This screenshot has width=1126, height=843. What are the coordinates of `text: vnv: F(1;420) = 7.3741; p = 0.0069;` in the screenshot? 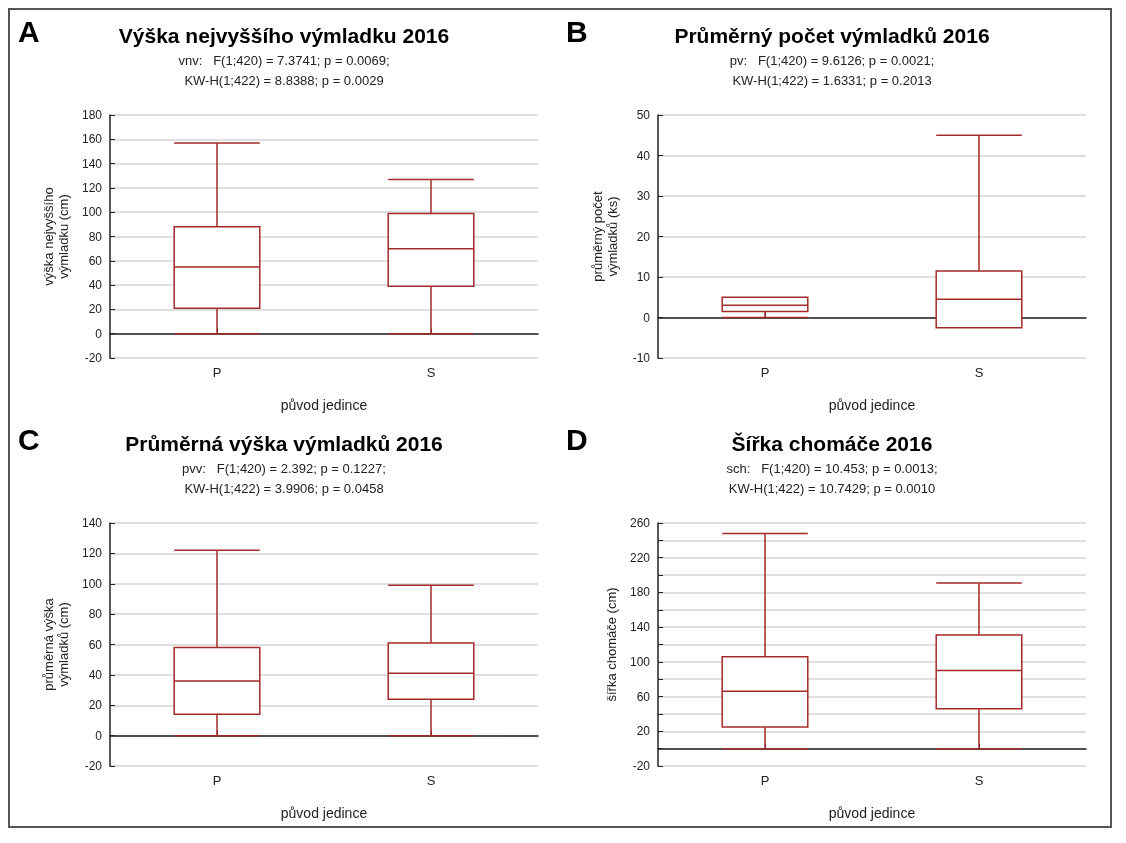 It's located at (284, 60).